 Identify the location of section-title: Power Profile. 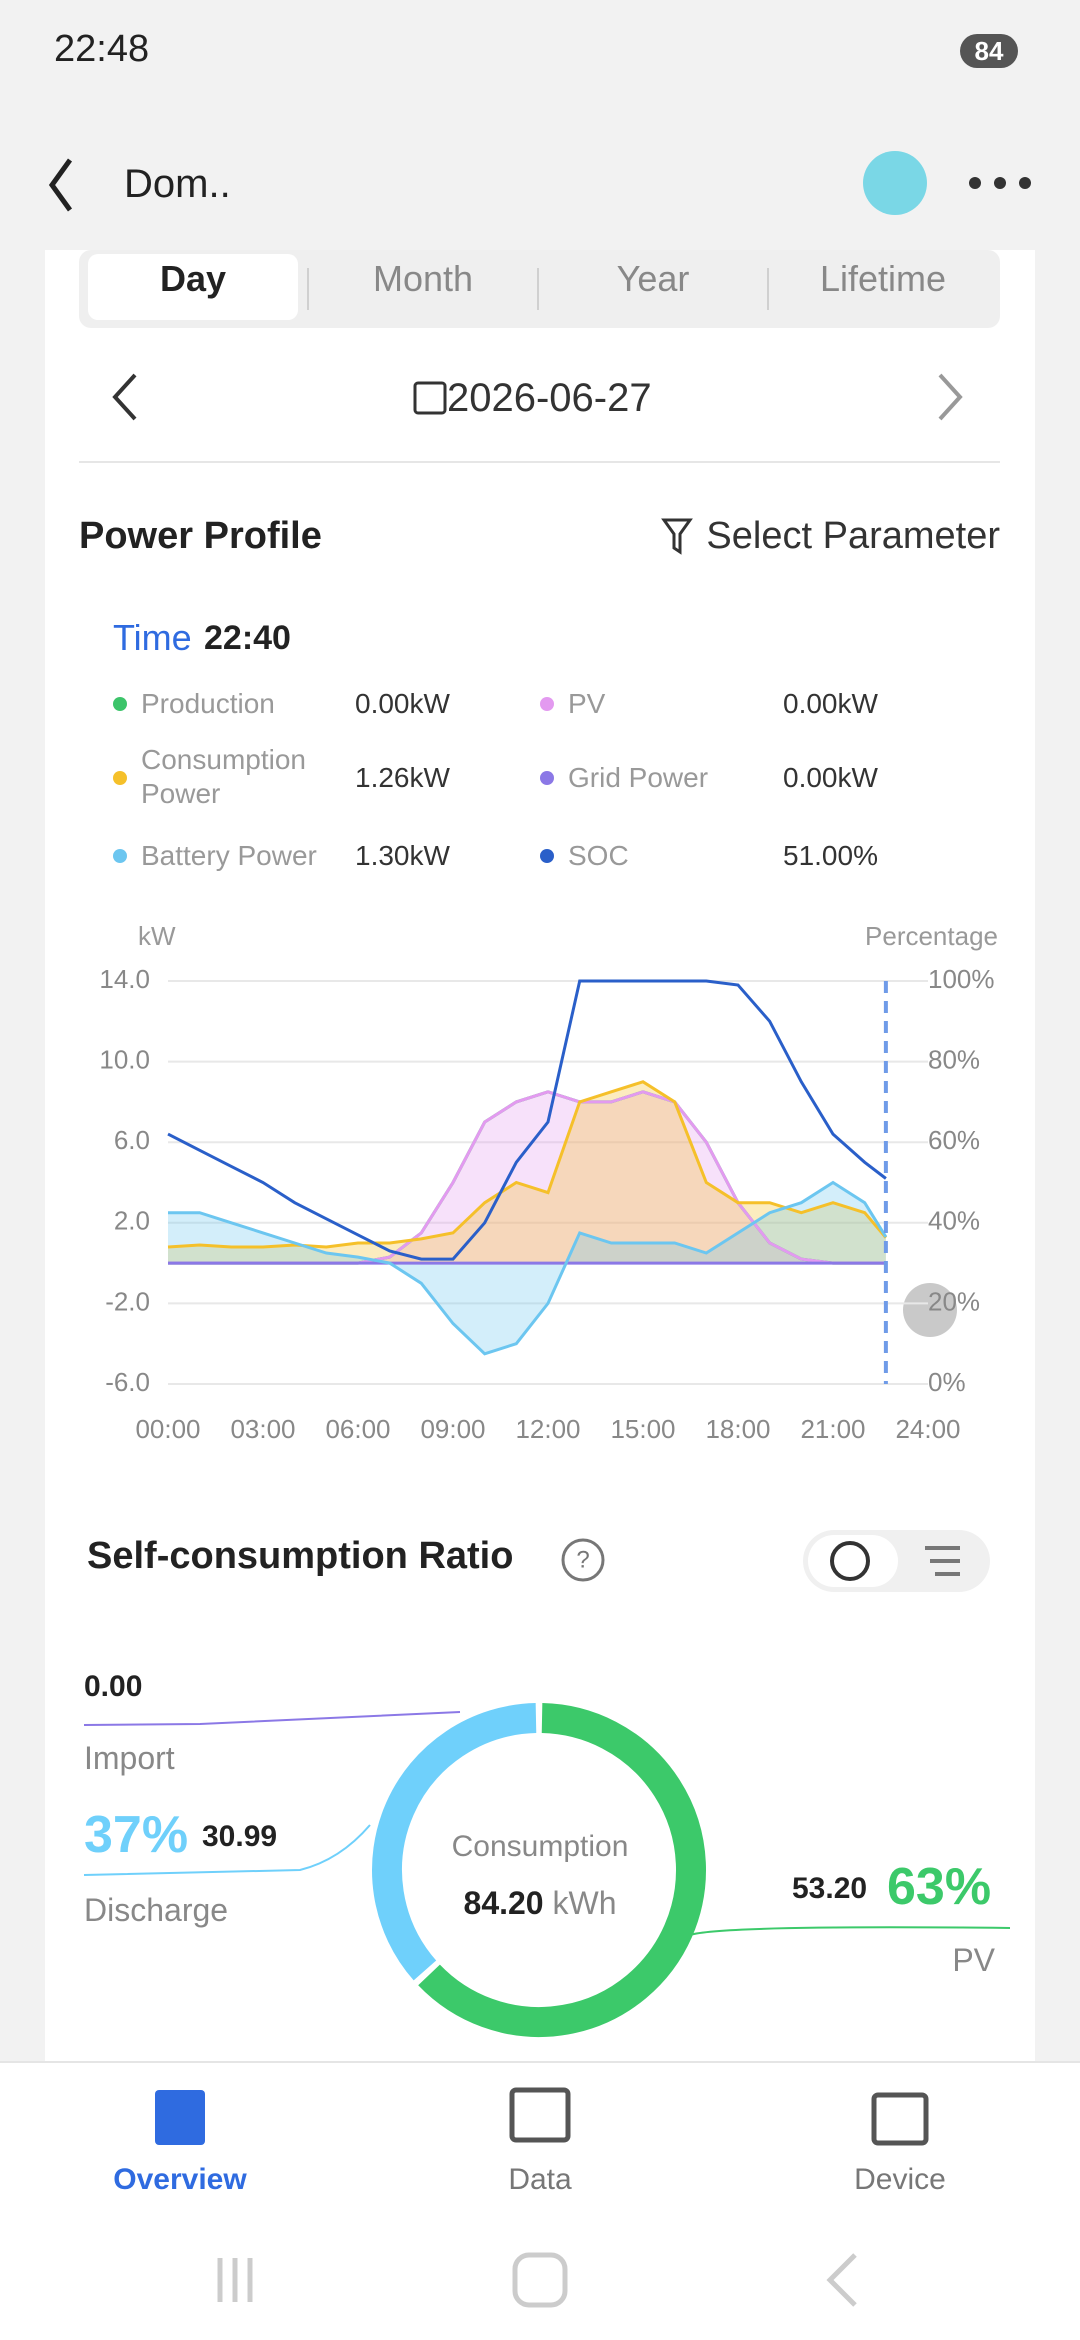
(200, 536).